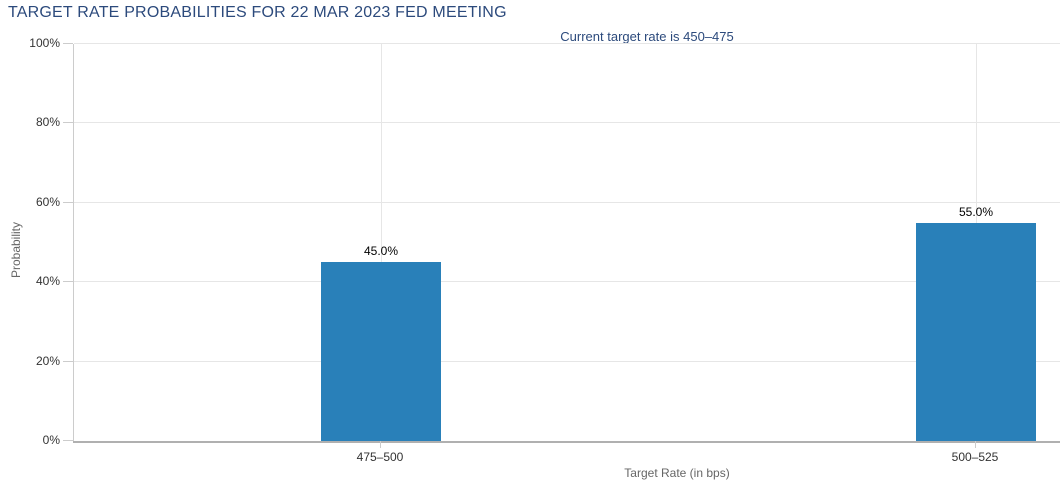 The image size is (1060, 494). I want to click on x-gridline, so click(381, 242).